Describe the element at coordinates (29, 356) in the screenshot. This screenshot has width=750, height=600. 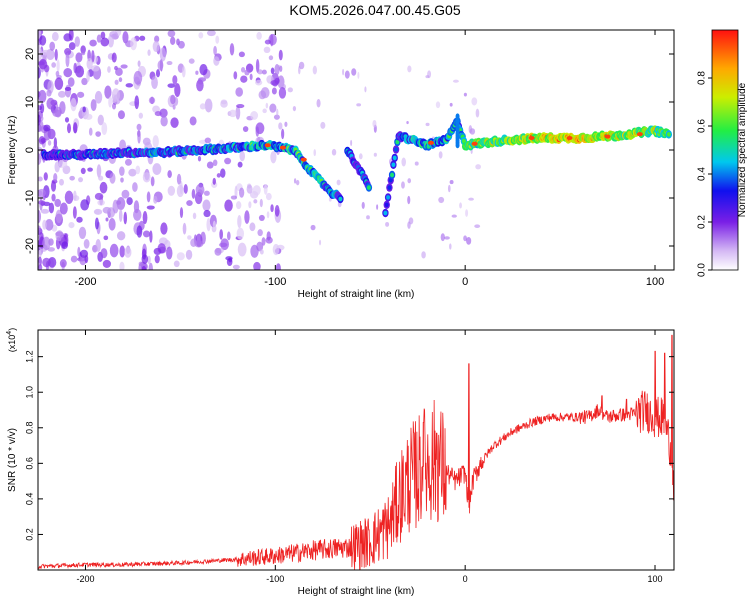
I see `y-tick-label: 1.2` at that location.